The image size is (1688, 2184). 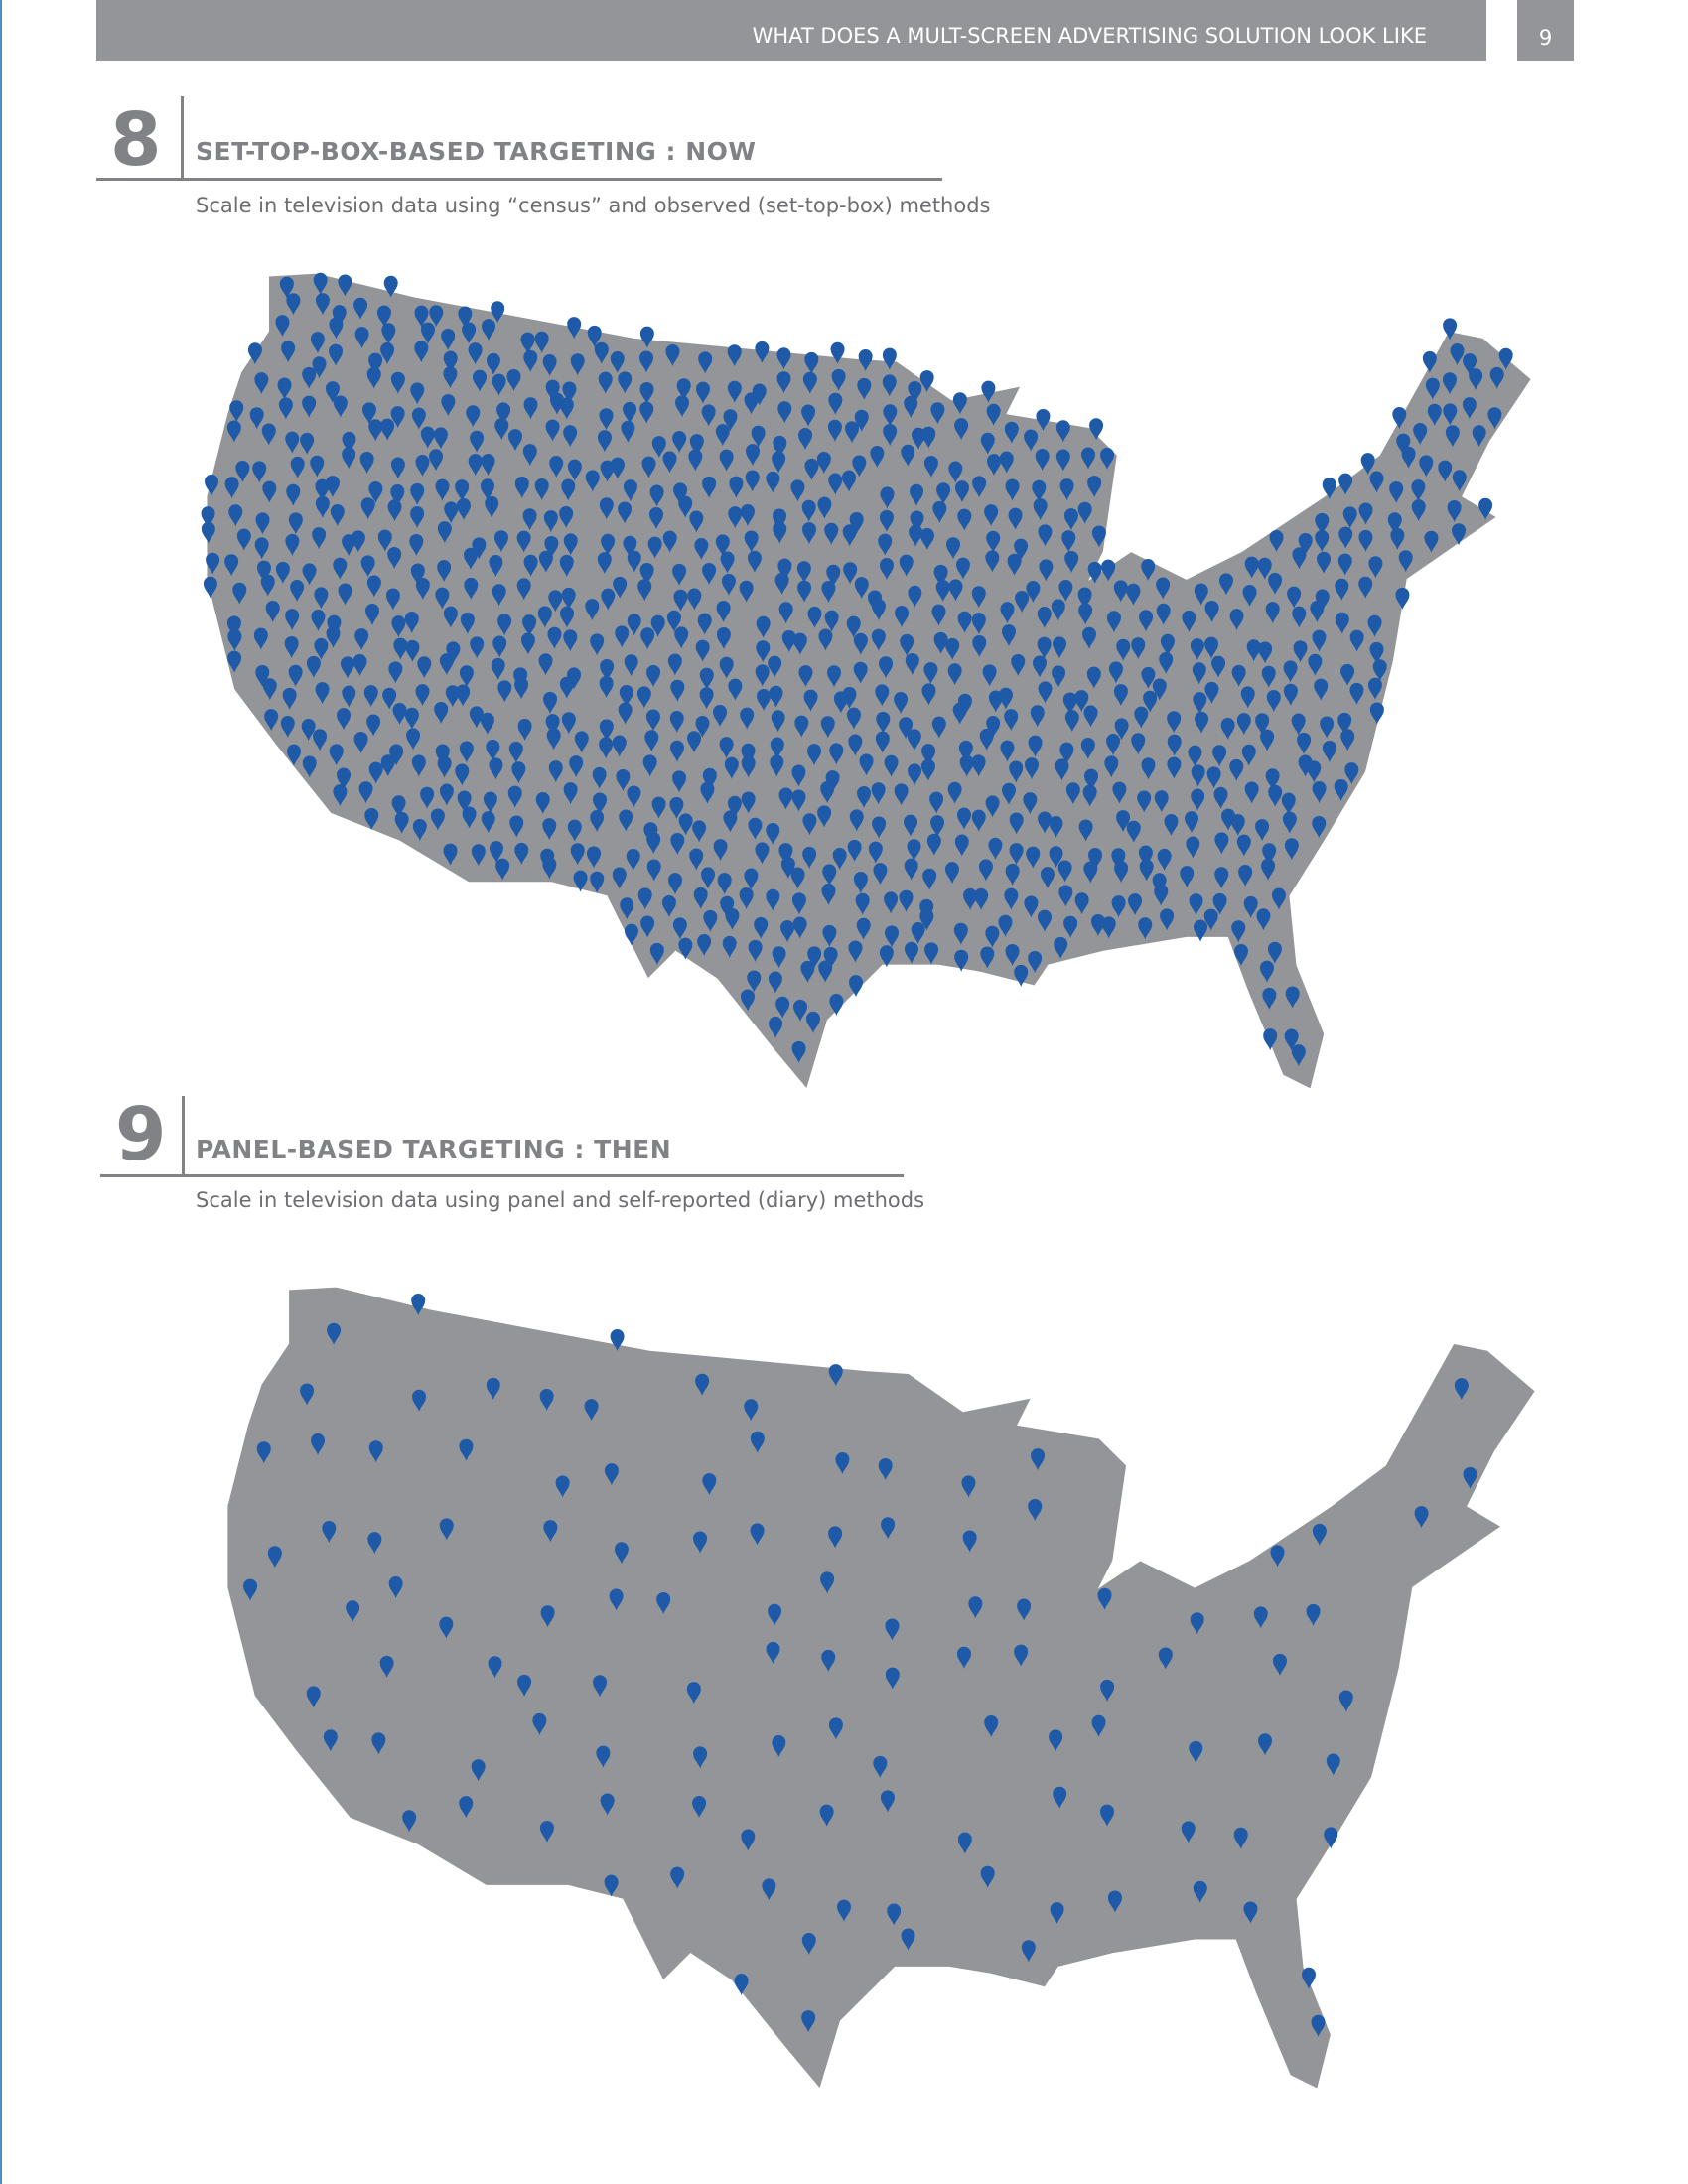 What do you see at coordinates (434, 1149) in the screenshot?
I see `section-title: PANEL-BASED TARGETING : THEN` at bounding box center [434, 1149].